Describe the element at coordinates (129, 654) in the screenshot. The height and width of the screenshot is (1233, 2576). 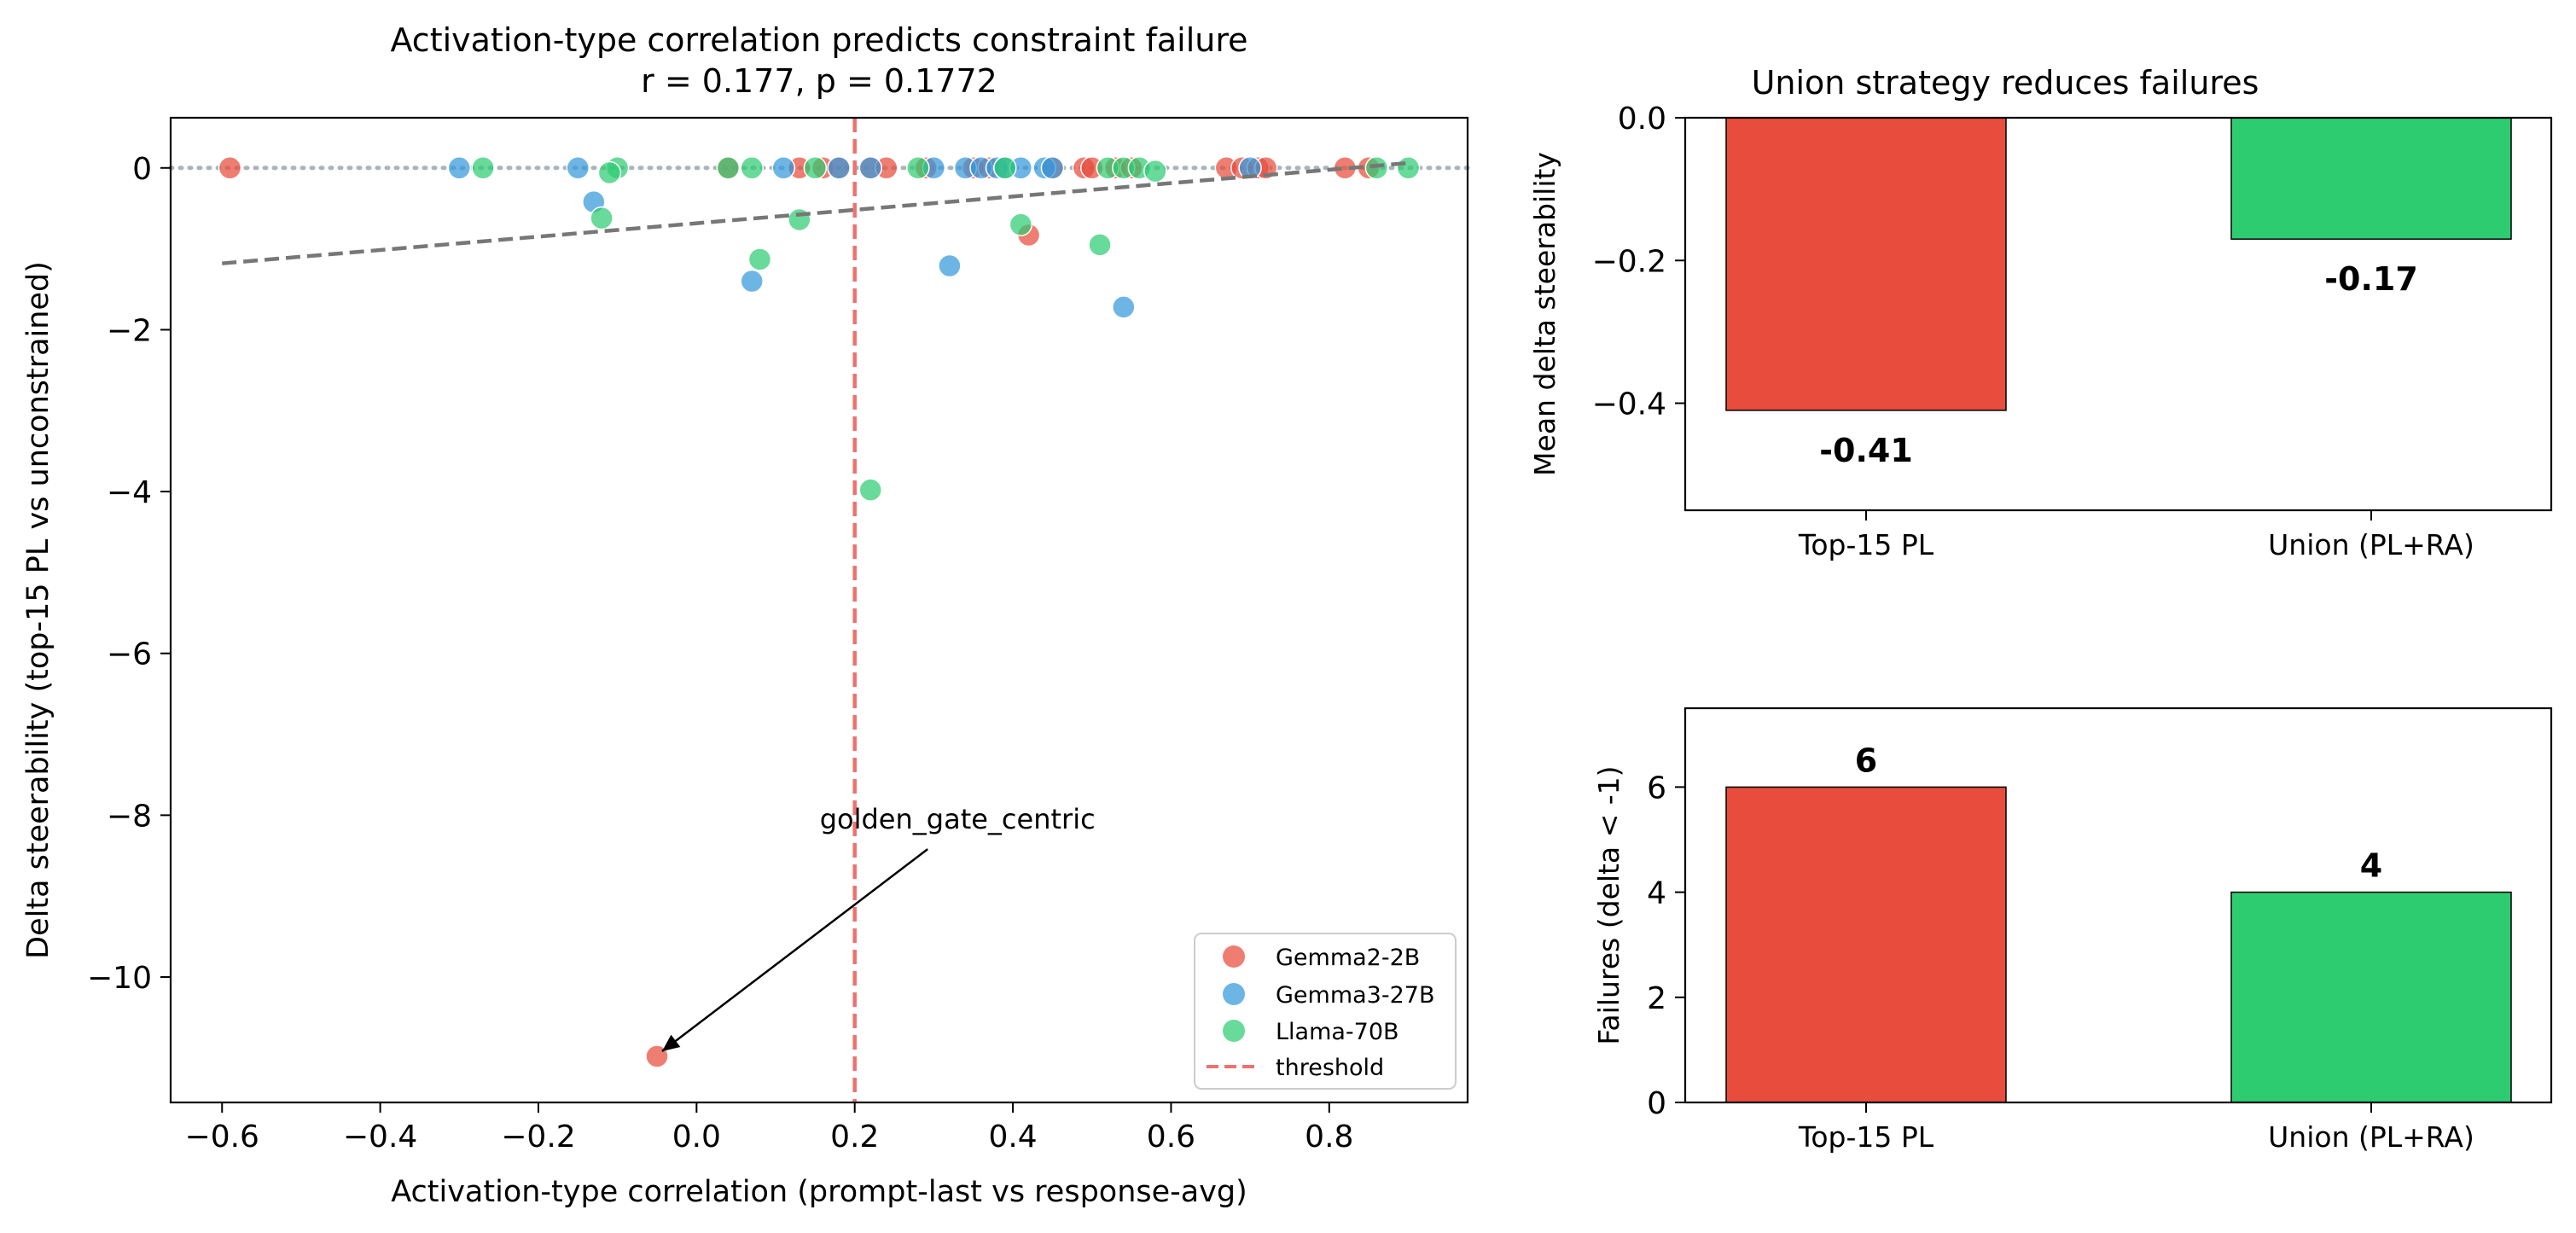
I see `y-tick-label: −6` at that location.